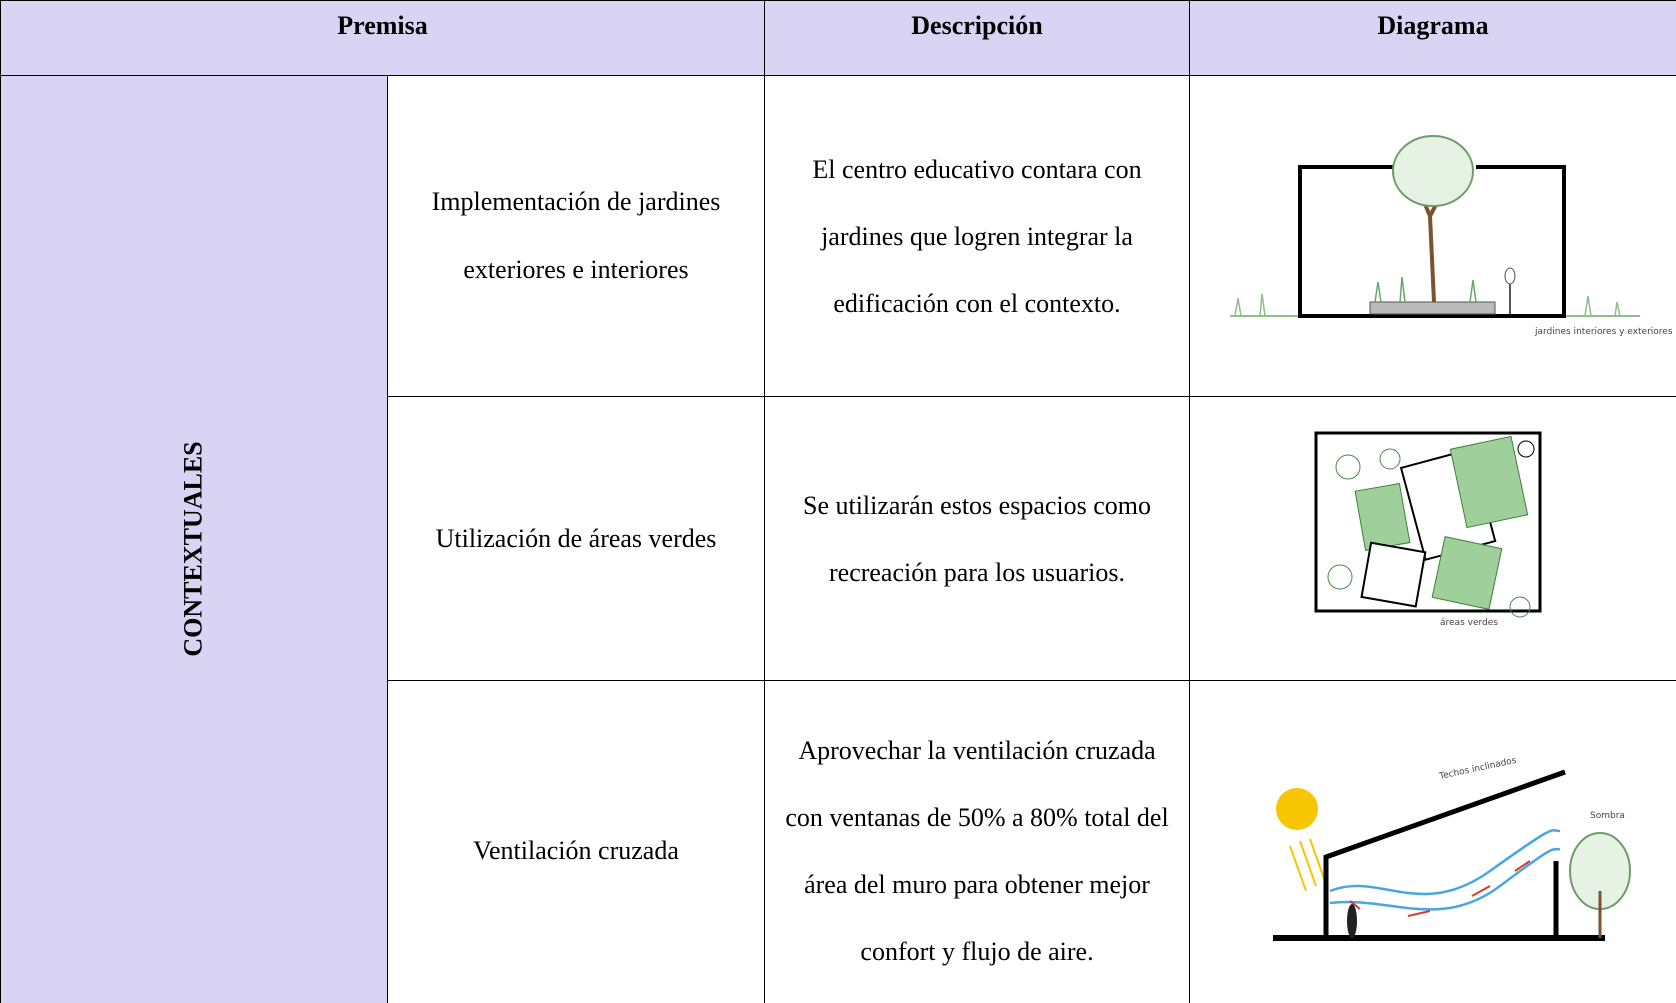  What do you see at coordinates (1451, 236) in the screenshot?
I see `garden-diagram: jardines interiores y exteriores` at bounding box center [1451, 236].